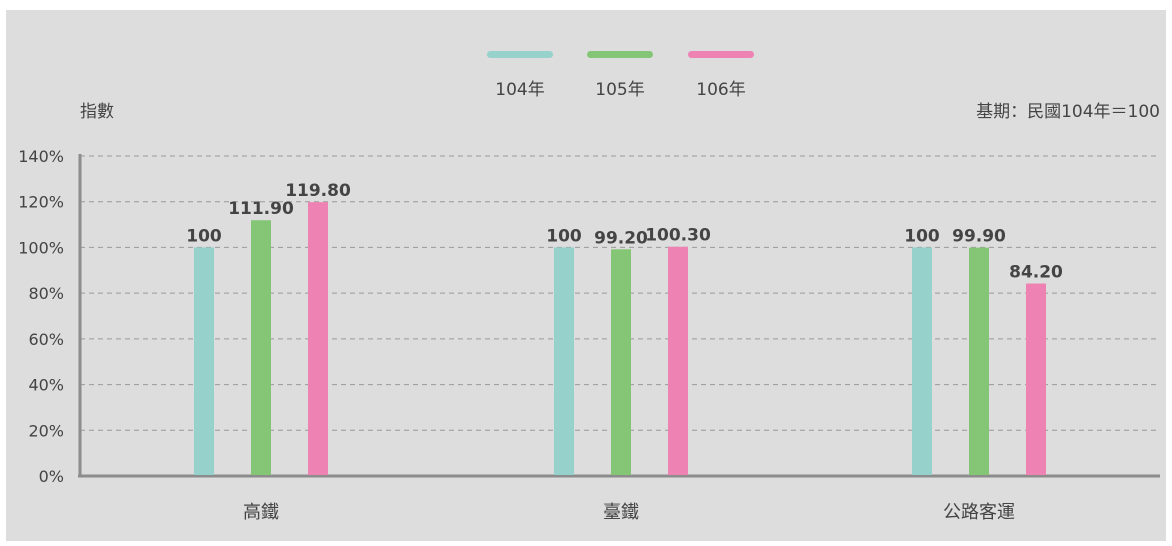  I want to click on y-tick-label: 60%, so click(46, 339).